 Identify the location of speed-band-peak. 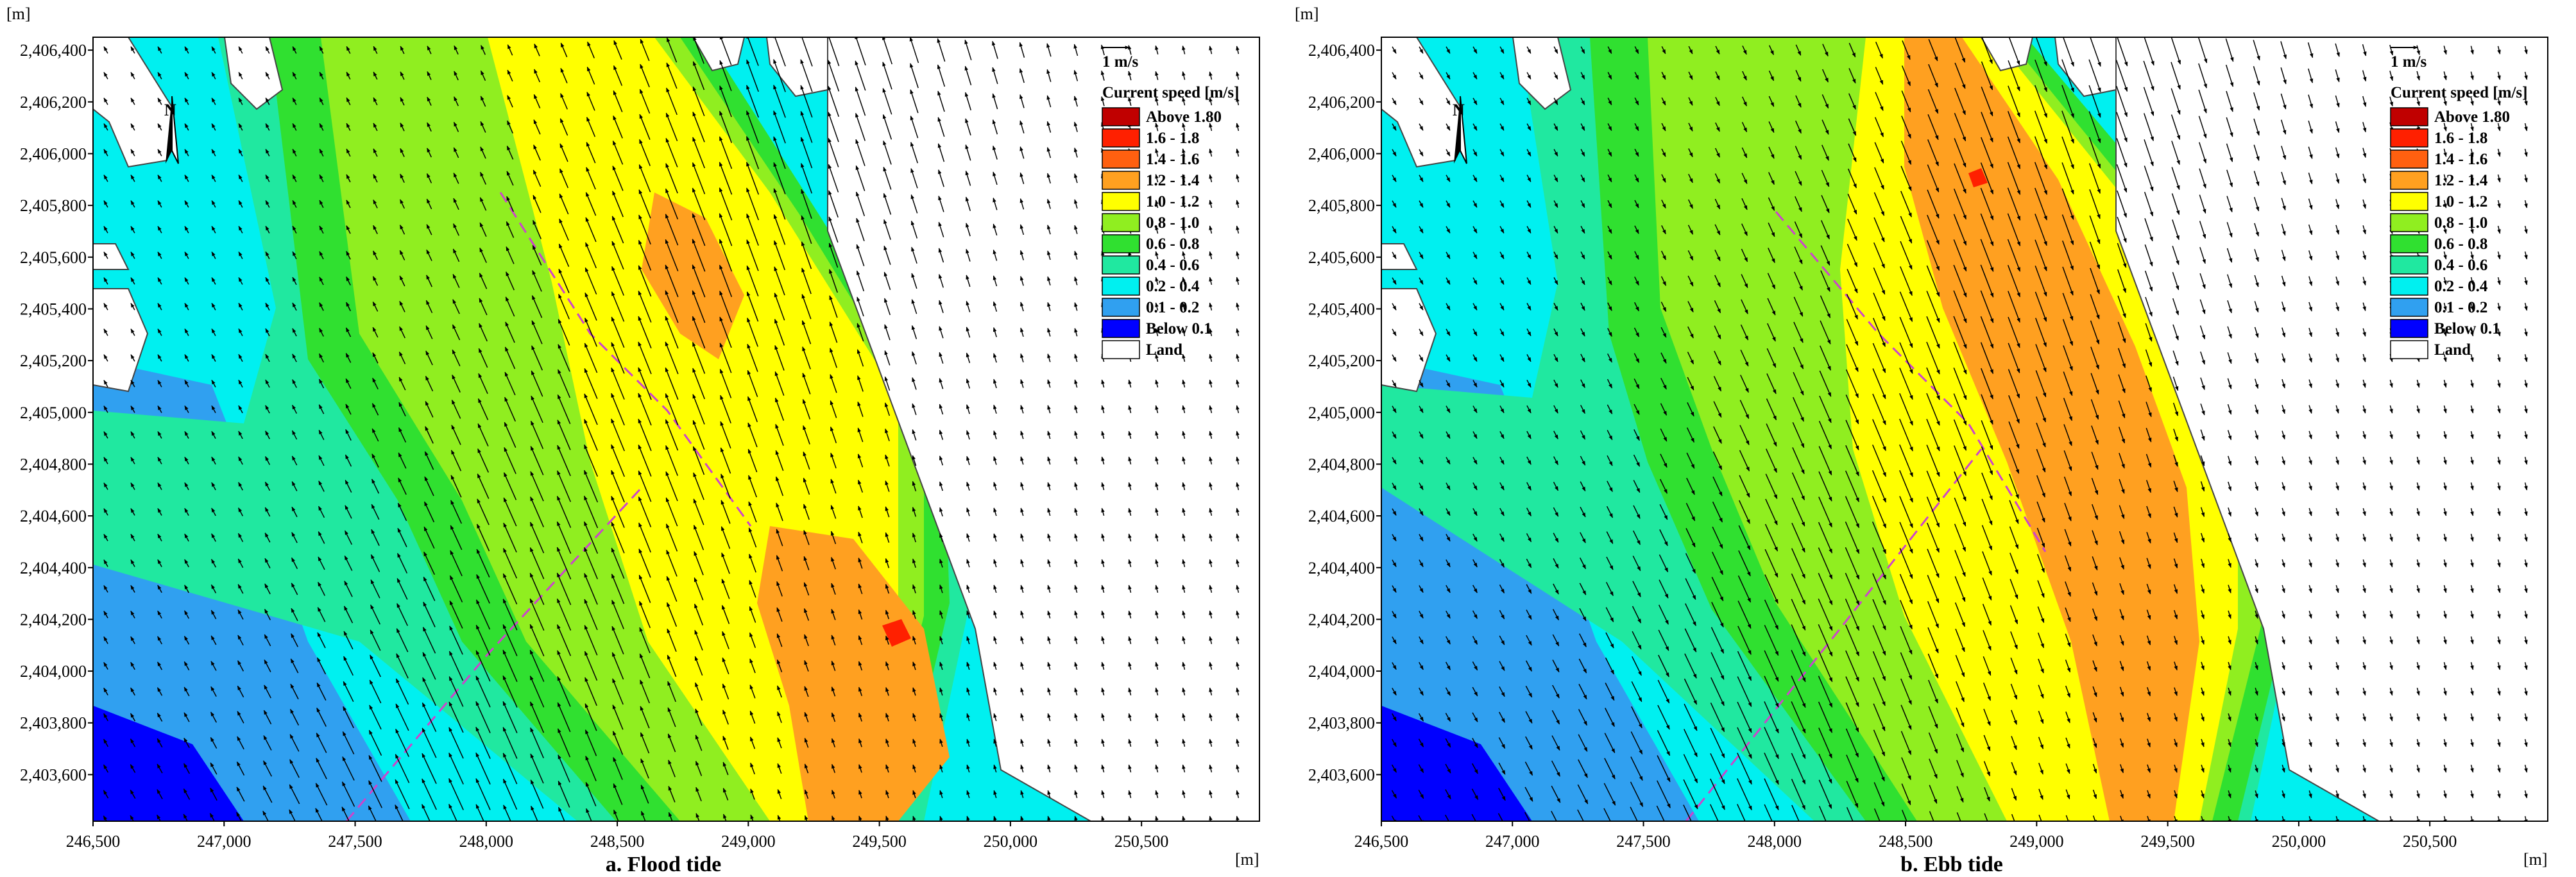
(896, 633).